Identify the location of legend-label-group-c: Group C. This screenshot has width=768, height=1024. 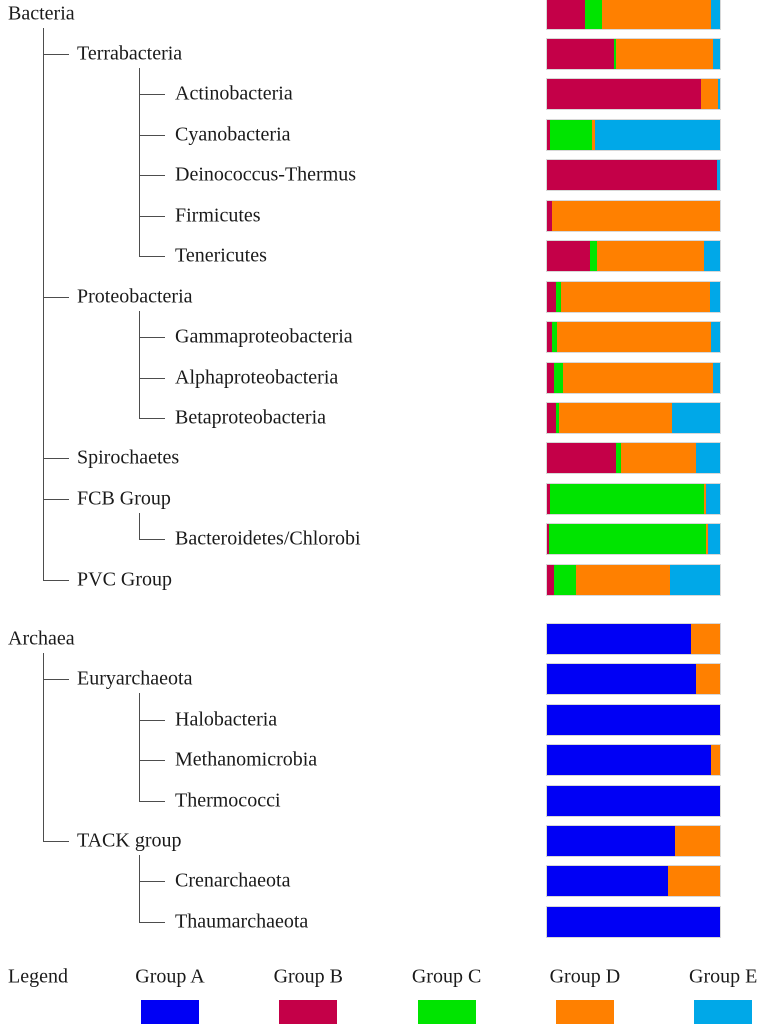
(446, 976).